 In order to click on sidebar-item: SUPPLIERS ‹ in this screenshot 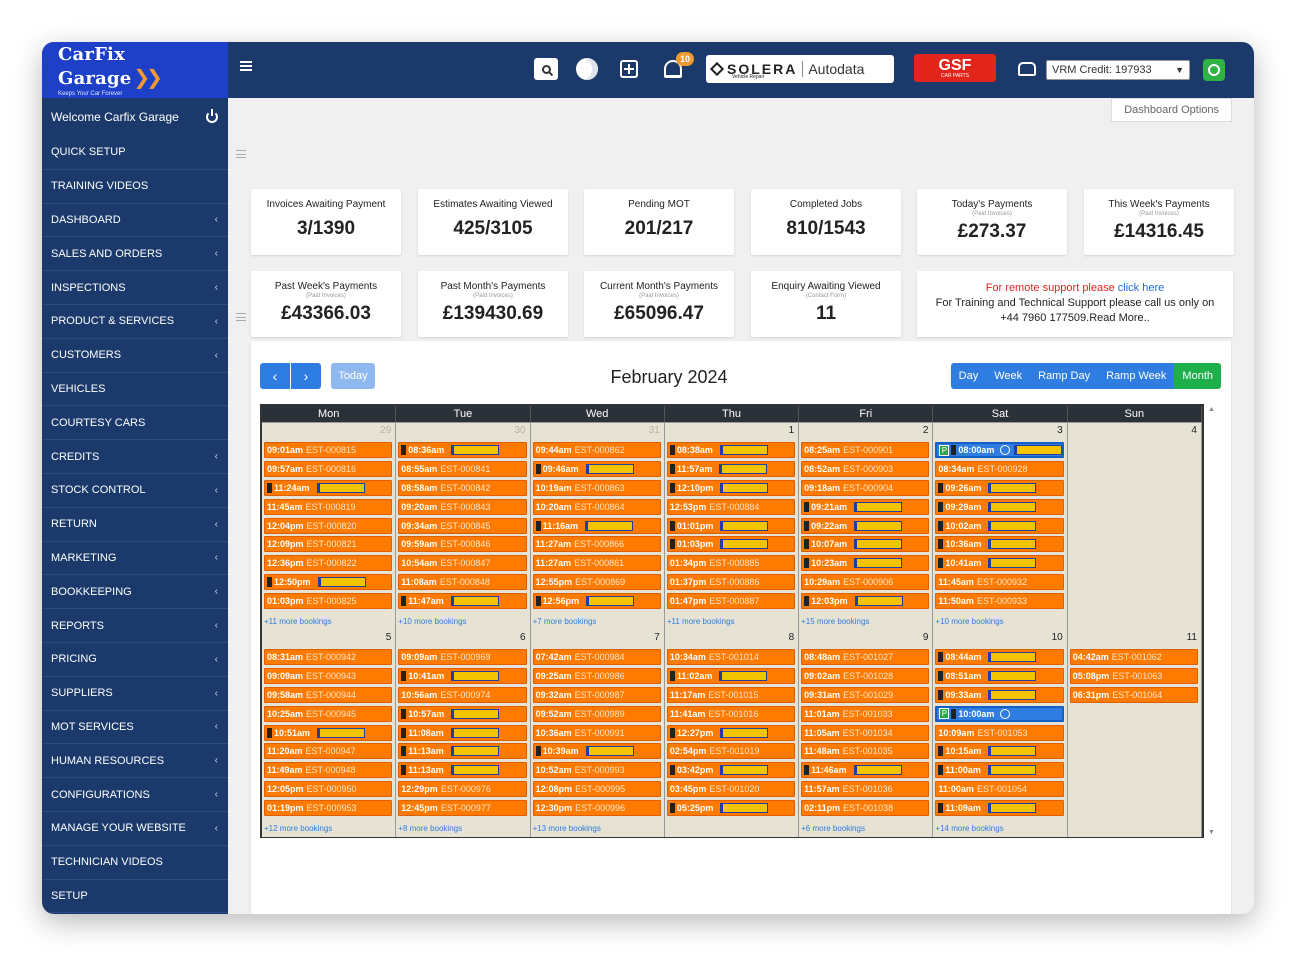, I will do `click(135, 694)`.